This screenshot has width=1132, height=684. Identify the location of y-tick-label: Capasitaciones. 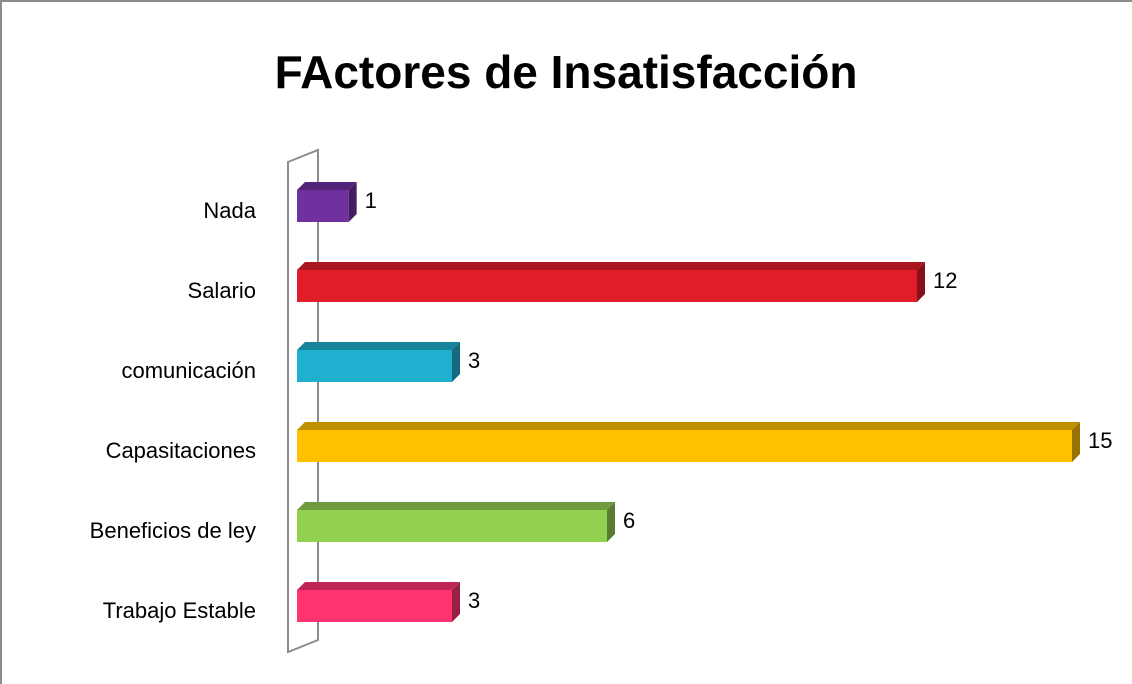
(181, 450).